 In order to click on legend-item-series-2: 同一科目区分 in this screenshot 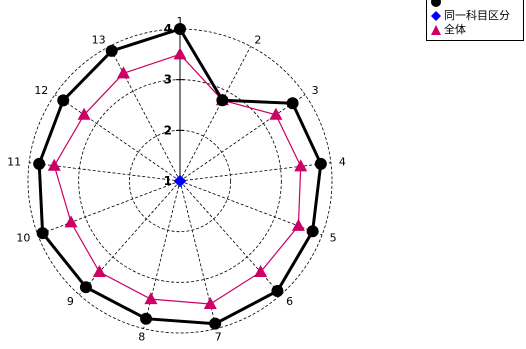, I will do `click(475, 16)`.